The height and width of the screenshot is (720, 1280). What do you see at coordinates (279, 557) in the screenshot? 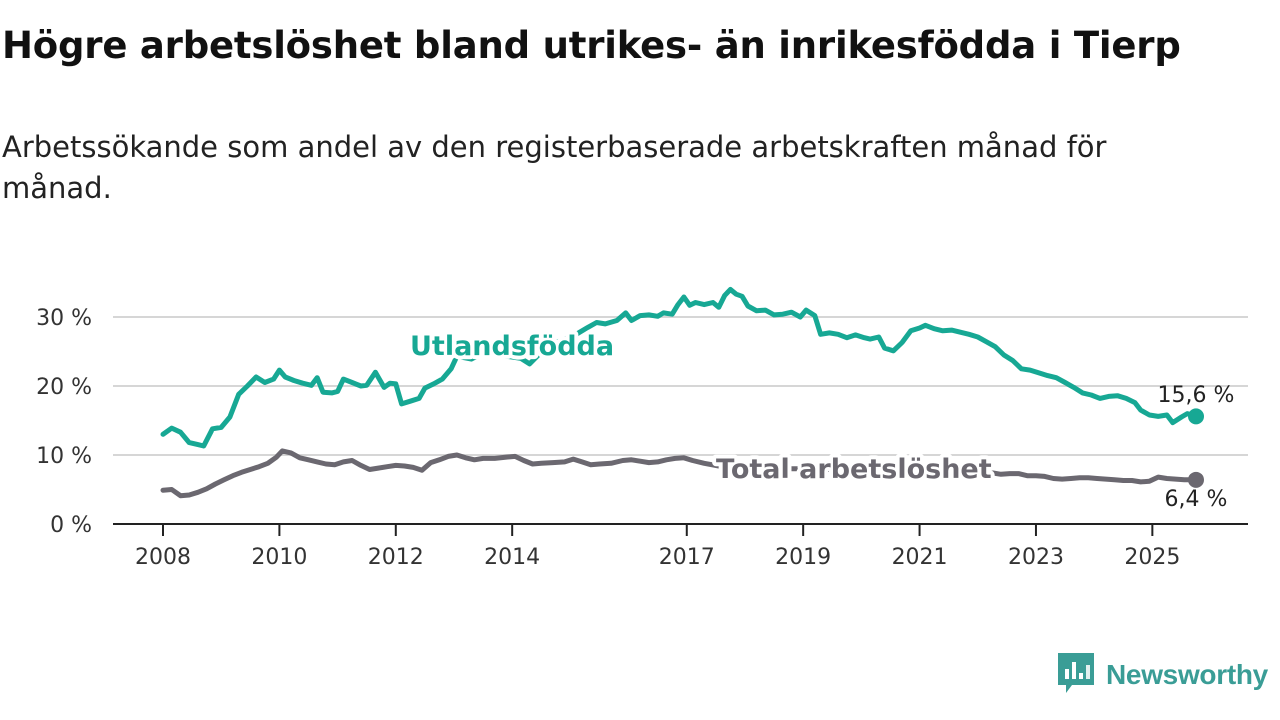
I see `x-tick-label: 2010` at bounding box center [279, 557].